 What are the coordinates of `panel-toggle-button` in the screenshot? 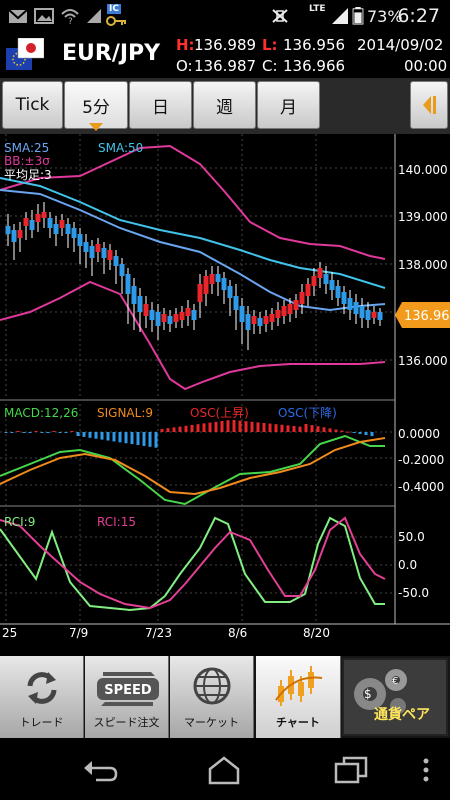 It's located at (429, 105).